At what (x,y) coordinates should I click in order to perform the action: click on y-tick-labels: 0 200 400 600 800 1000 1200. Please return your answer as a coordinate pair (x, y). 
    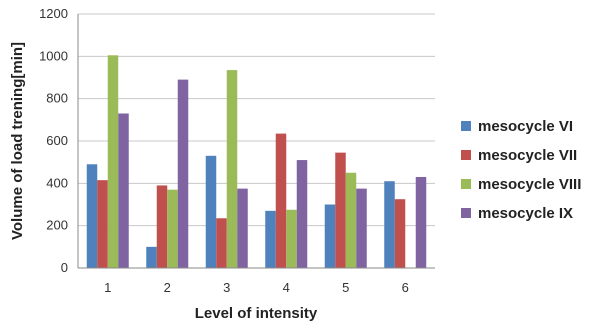
    Looking at the image, I should click on (53, 140).